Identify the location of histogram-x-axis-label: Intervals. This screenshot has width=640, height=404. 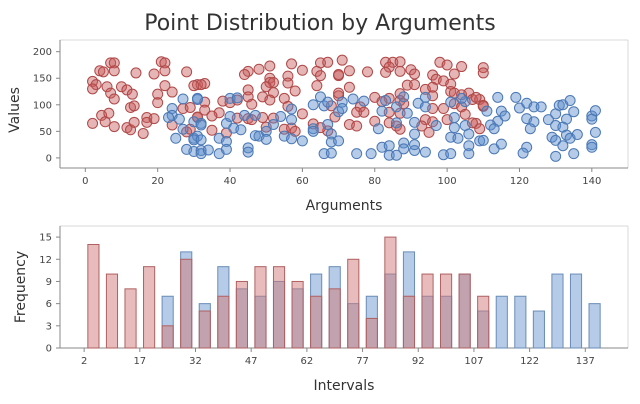
(344, 386).